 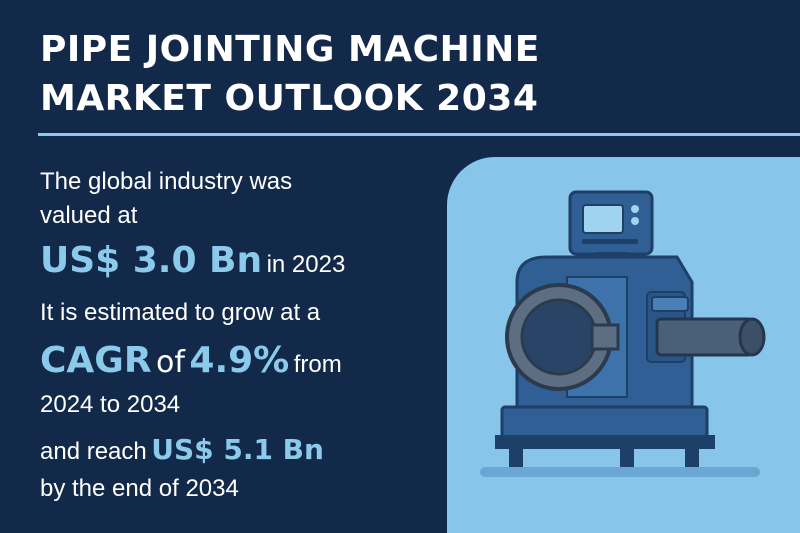 What do you see at coordinates (419, 134) in the screenshot?
I see `title-divider` at bounding box center [419, 134].